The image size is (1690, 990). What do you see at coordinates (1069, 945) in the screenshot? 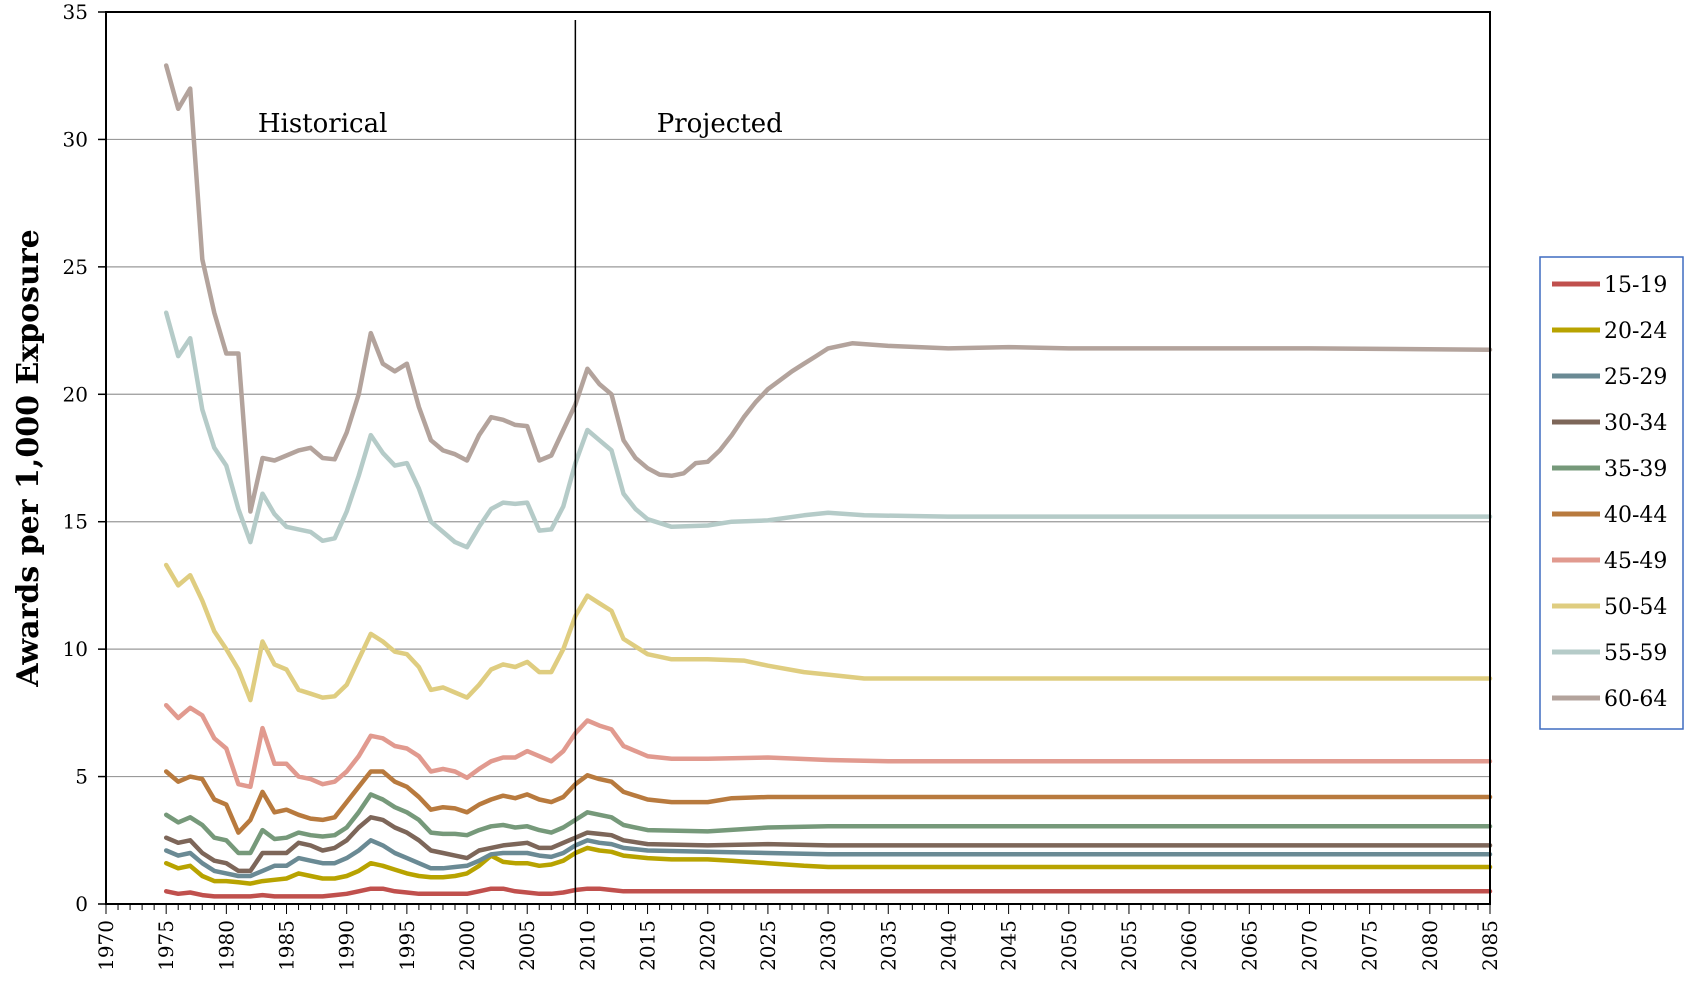
I see `x-tick-label: 2050` at bounding box center [1069, 945].